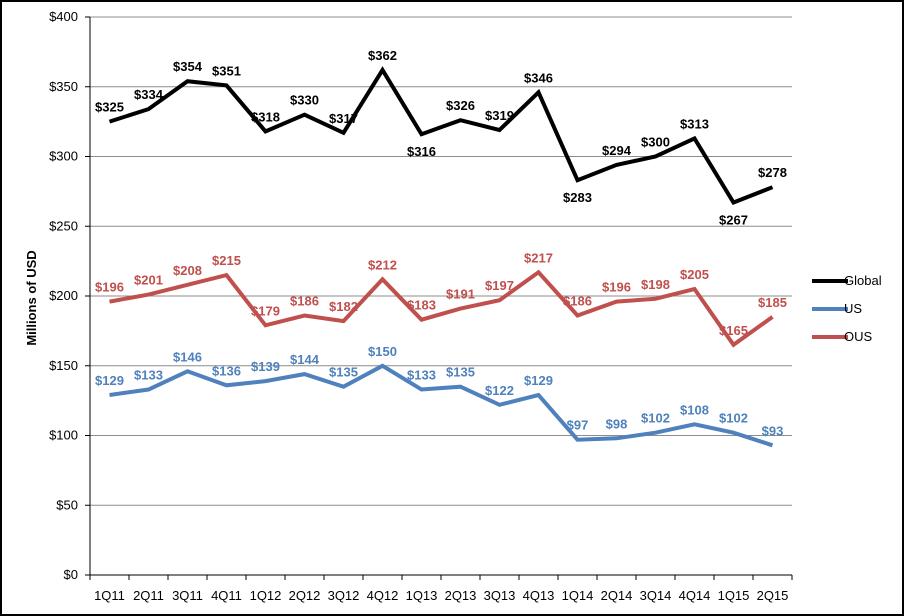  I want to click on data-label: $294, so click(617, 150).